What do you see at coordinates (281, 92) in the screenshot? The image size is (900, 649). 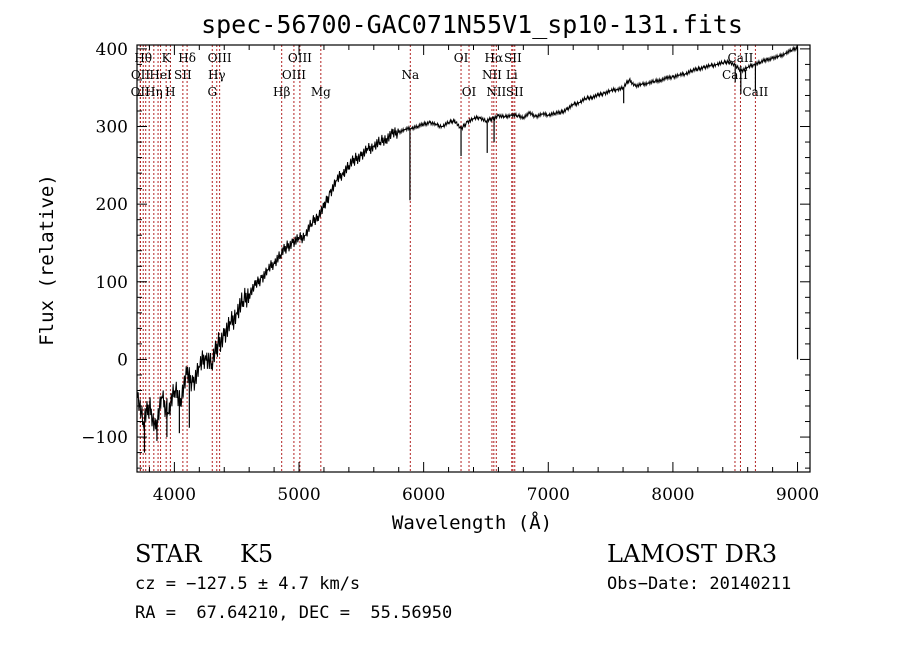 I see `marker-label: Hβ` at bounding box center [281, 92].